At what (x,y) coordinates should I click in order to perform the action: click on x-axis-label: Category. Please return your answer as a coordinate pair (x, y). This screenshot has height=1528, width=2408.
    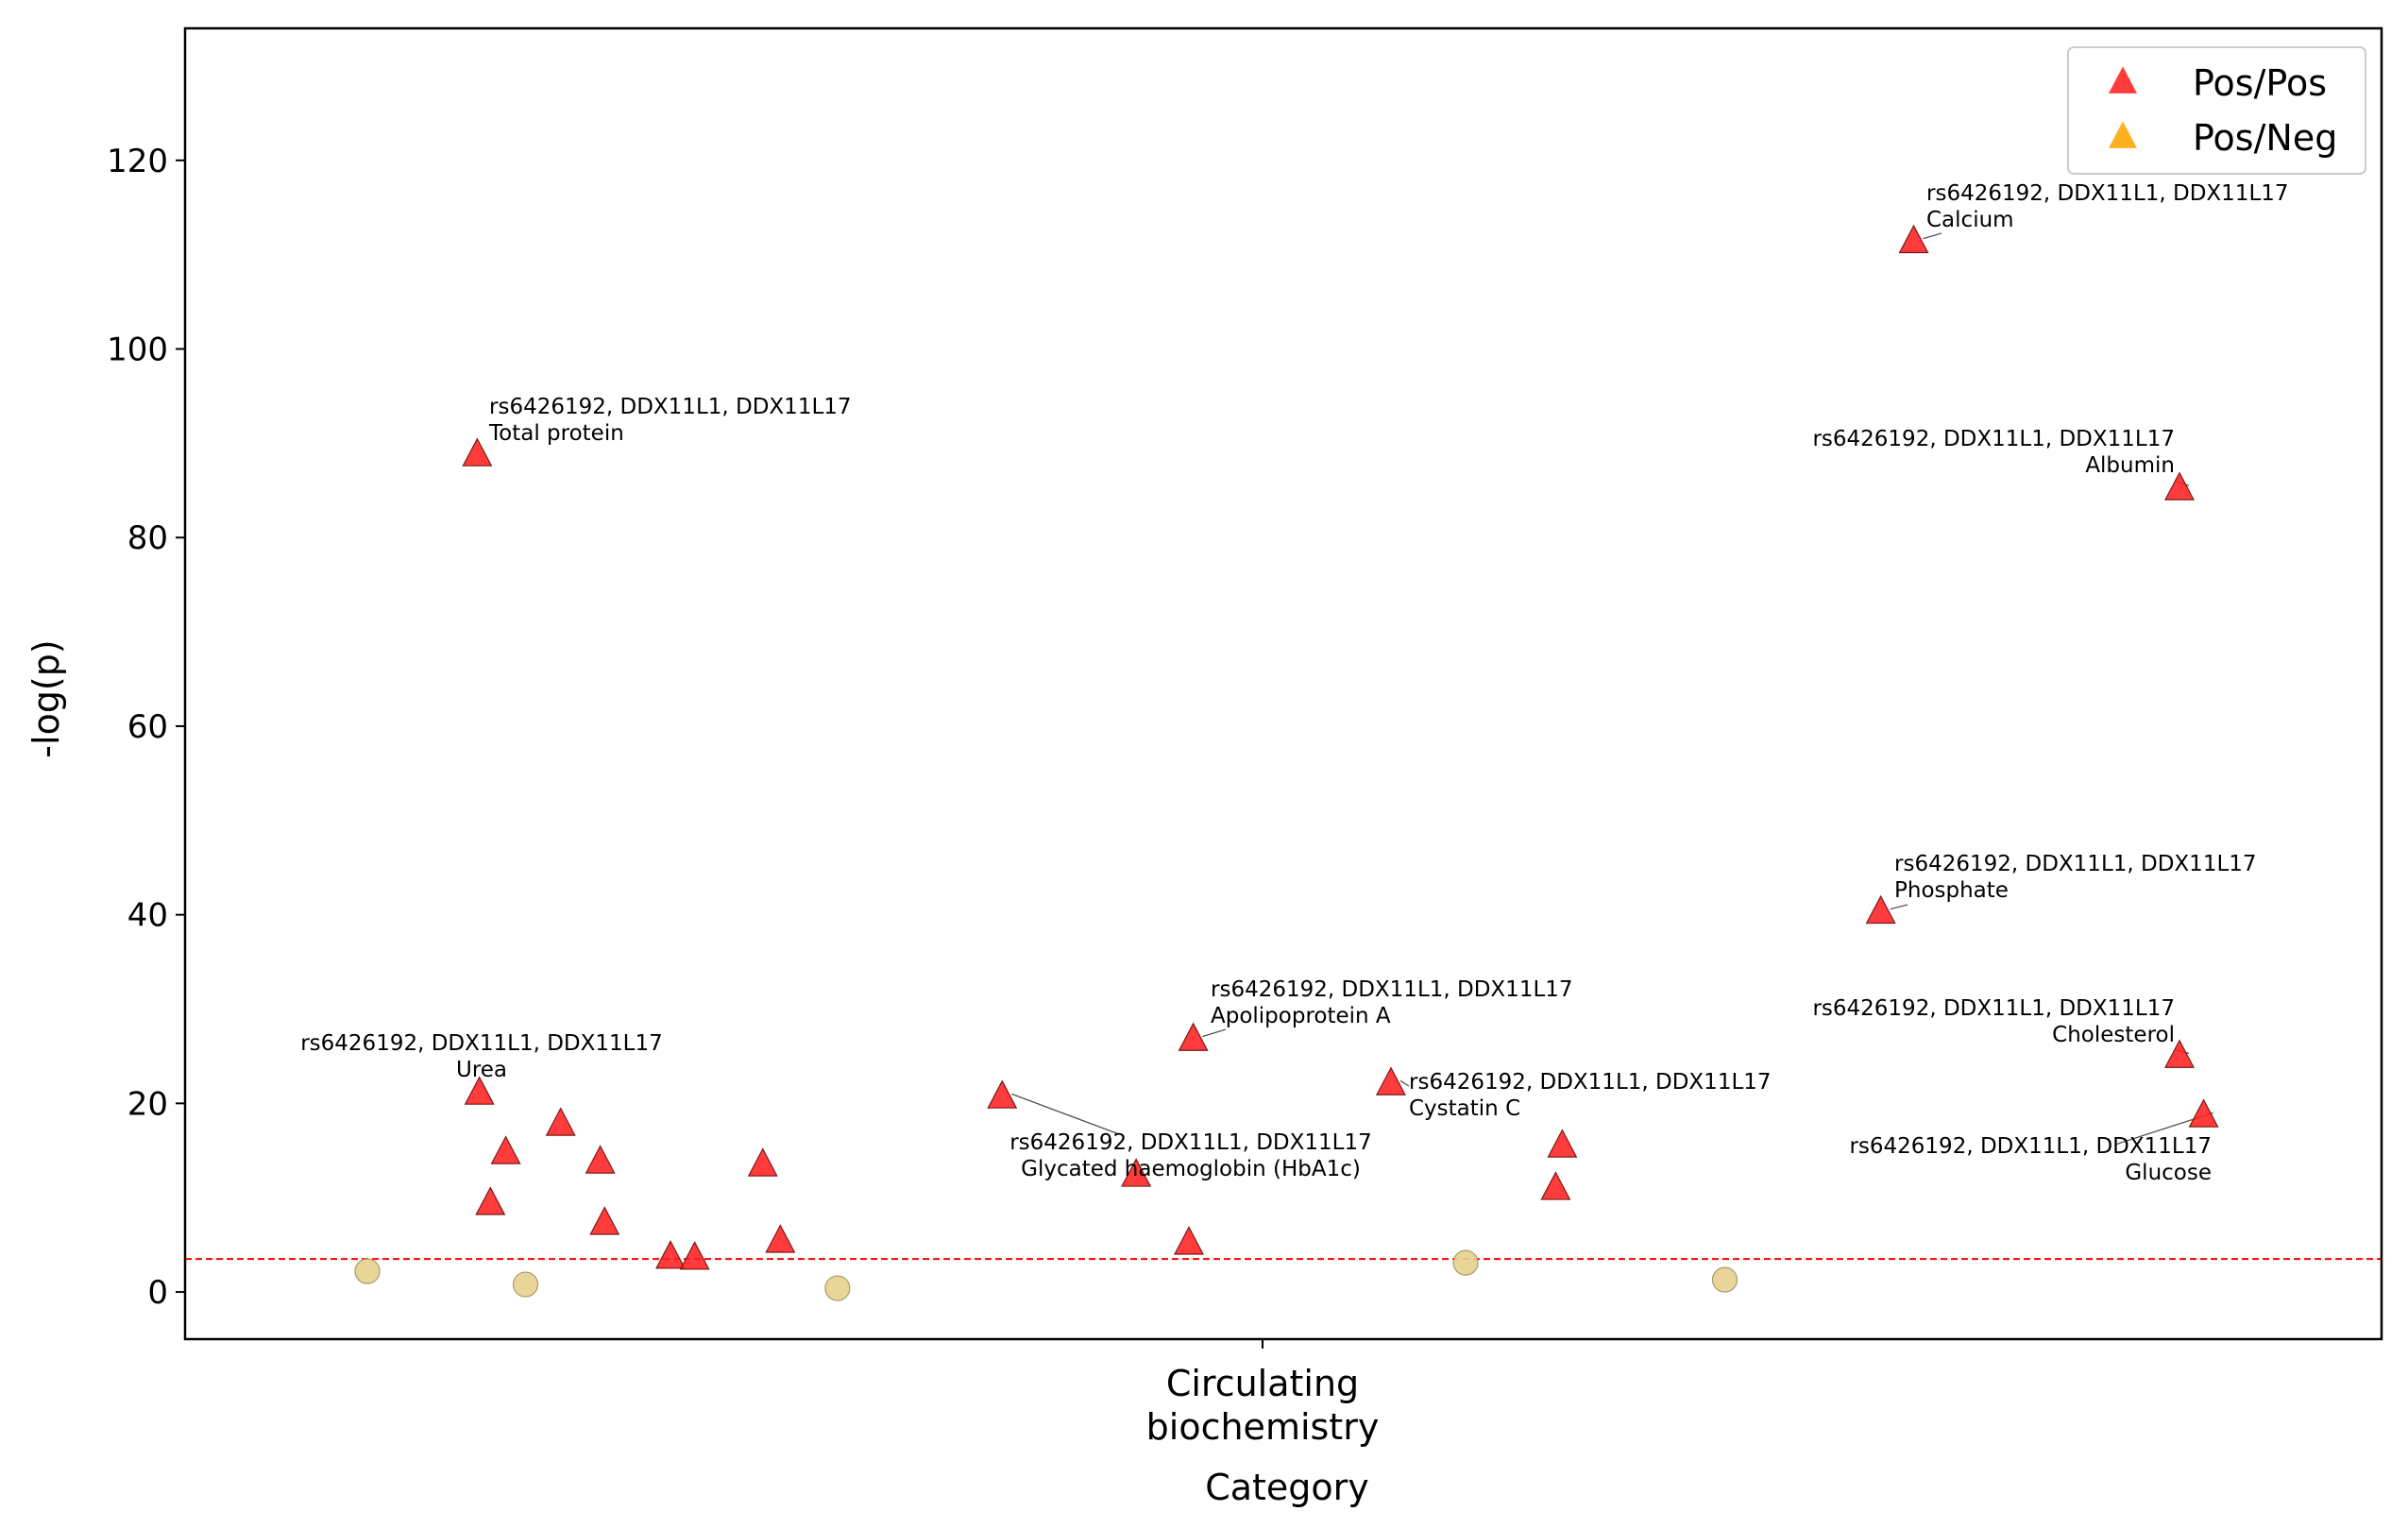
    Looking at the image, I should click on (1287, 1487).